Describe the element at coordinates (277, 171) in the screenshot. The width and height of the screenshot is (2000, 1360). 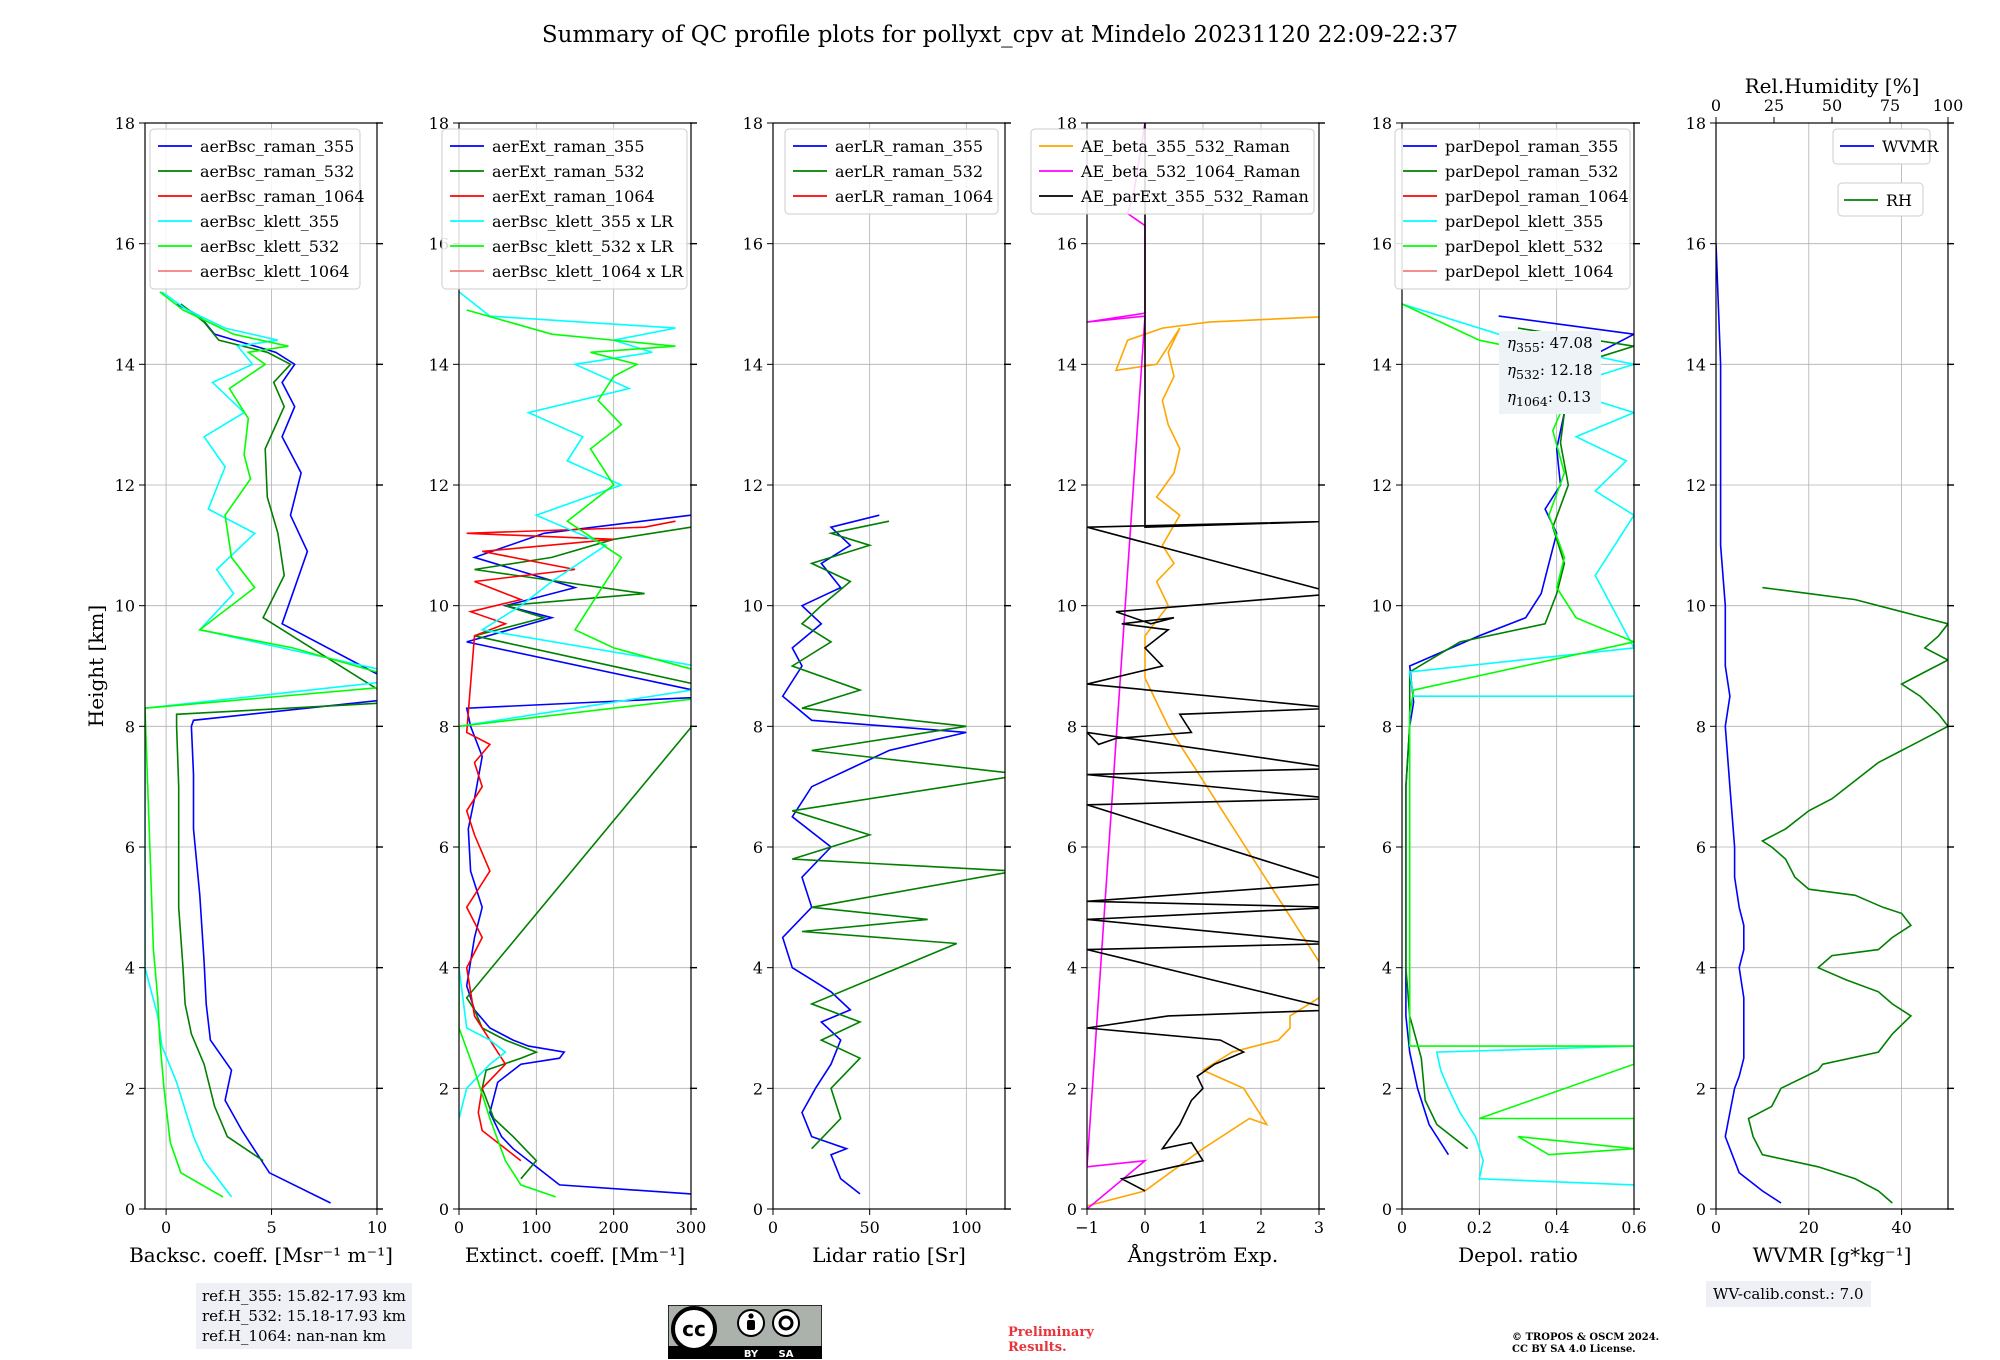
I see `legend-label: aerBsc_raman_532` at that location.